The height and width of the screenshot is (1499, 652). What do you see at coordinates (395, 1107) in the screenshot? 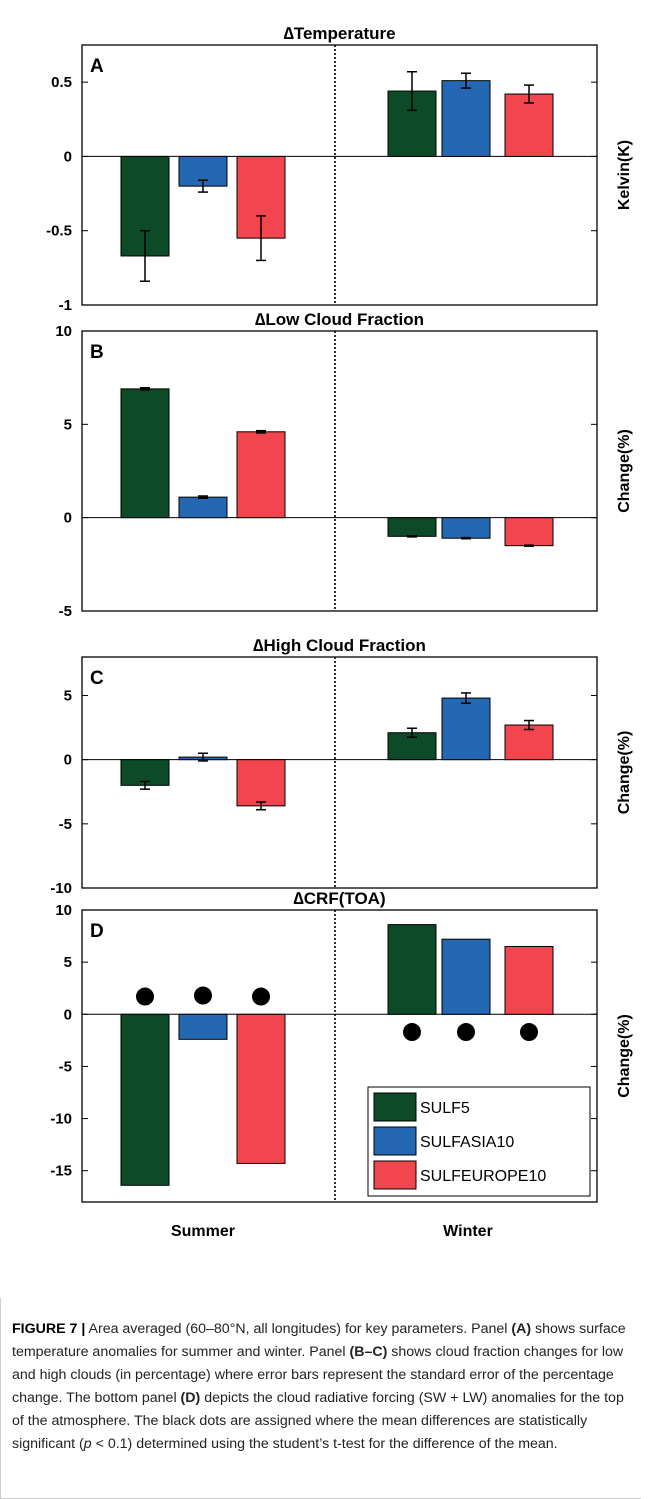
I see `legend-swatch-sulf5` at bounding box center [395, 1107].